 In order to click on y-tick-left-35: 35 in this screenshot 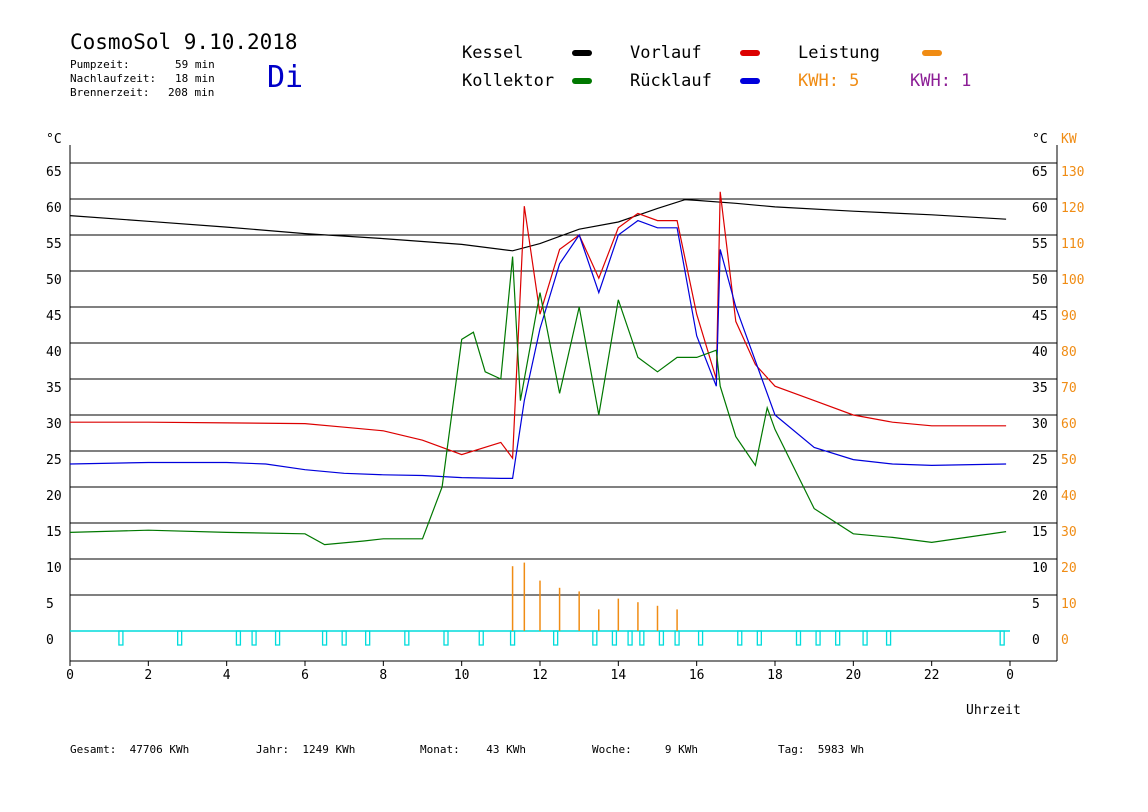, I will do `click(54, 388)`.